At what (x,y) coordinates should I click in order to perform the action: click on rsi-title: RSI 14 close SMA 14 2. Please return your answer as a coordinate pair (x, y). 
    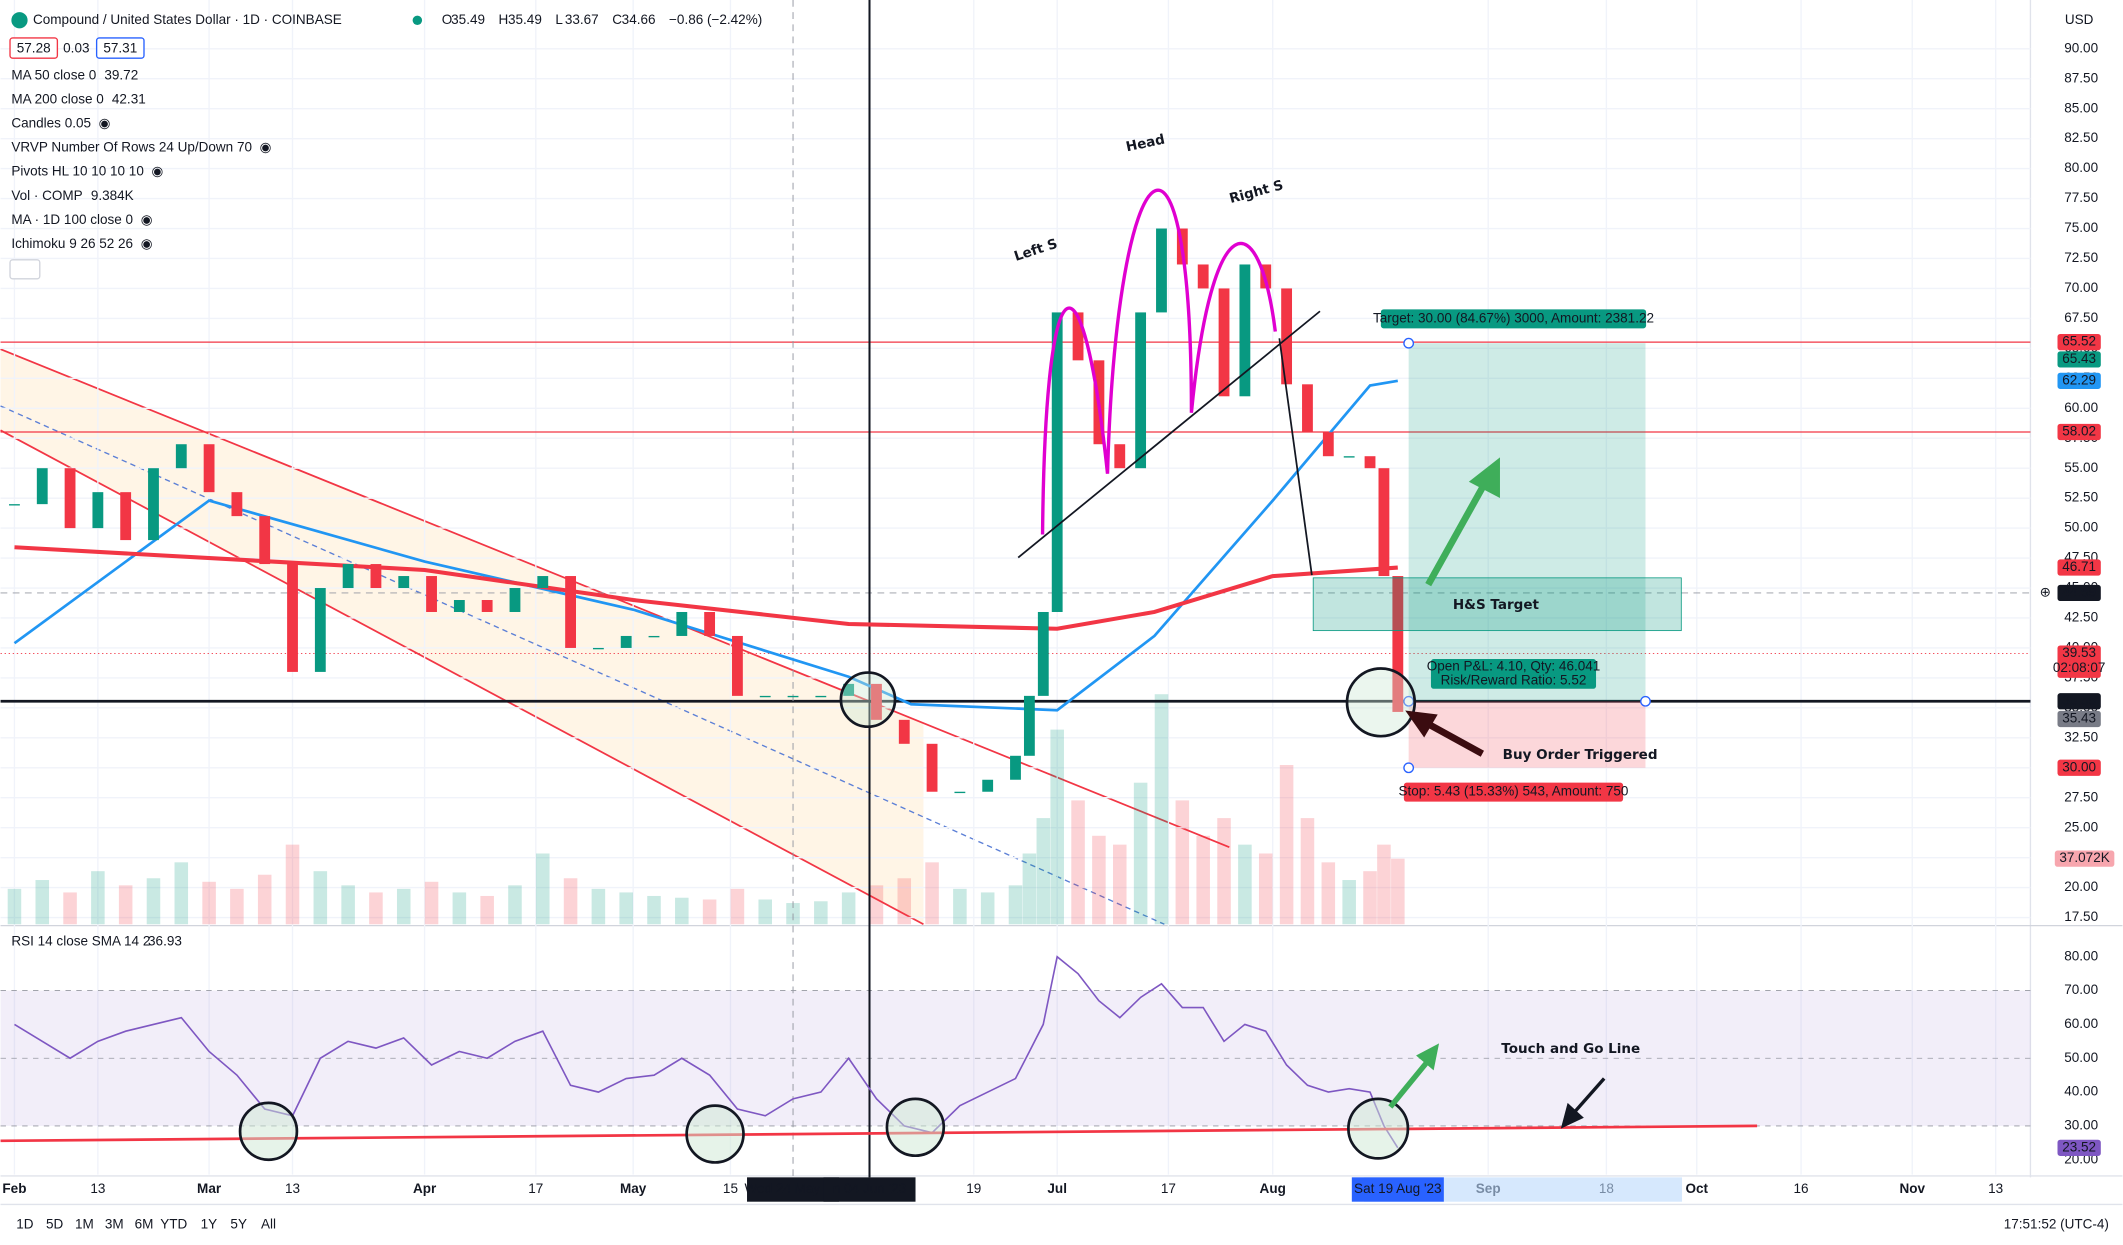
    Looking at the image, I should click on (80, 940).